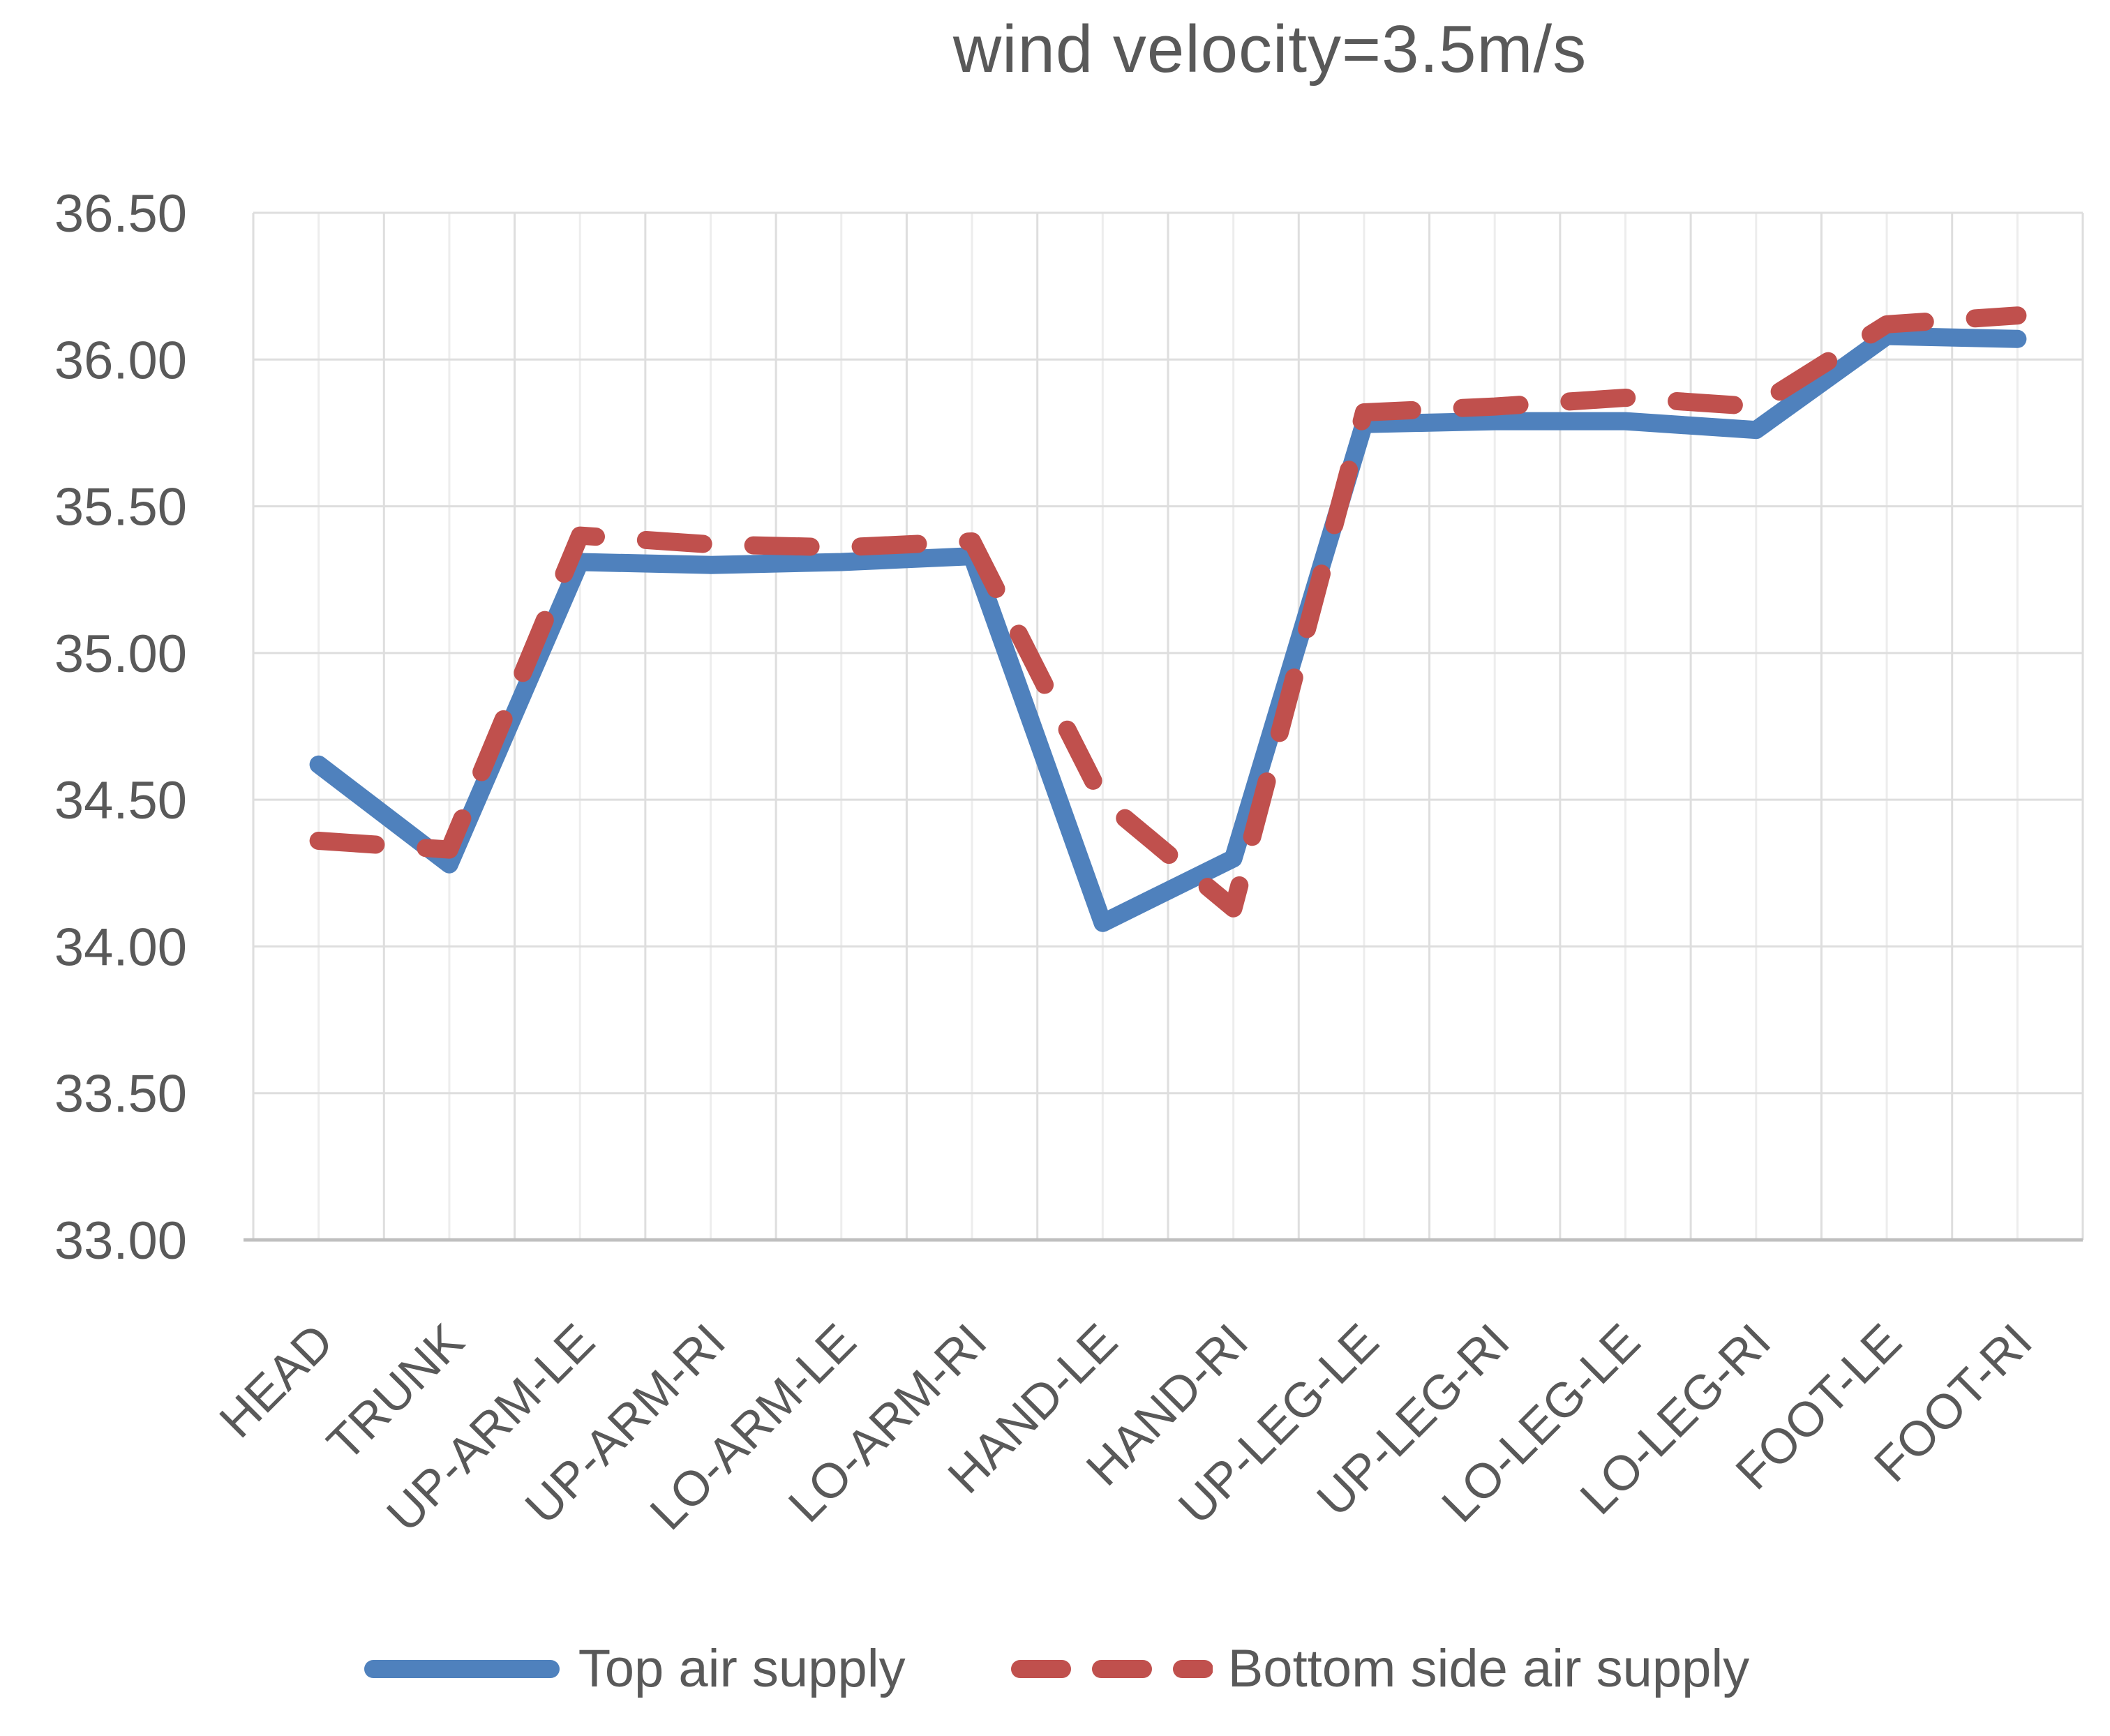 The width and height of the screenshot is (2110, 1736). What do you see at coordinates (1111, 1668) in the screenshot?
I see `legend-swatch-dashed-line-icon` at bounding box center [1111, 1668].